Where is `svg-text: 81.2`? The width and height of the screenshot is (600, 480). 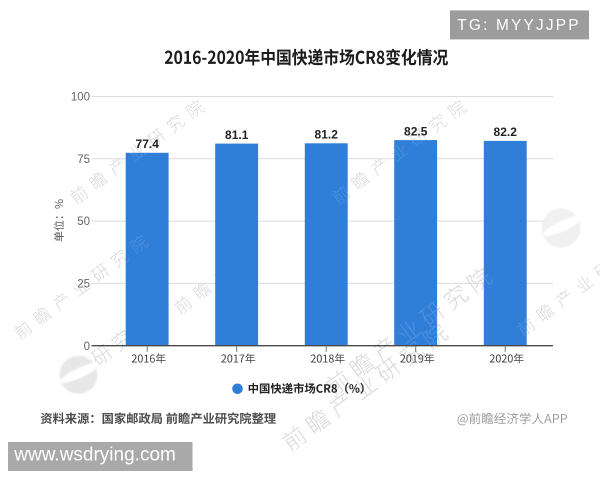
svg-text: 81.2 is located at coordinates (327, 135).